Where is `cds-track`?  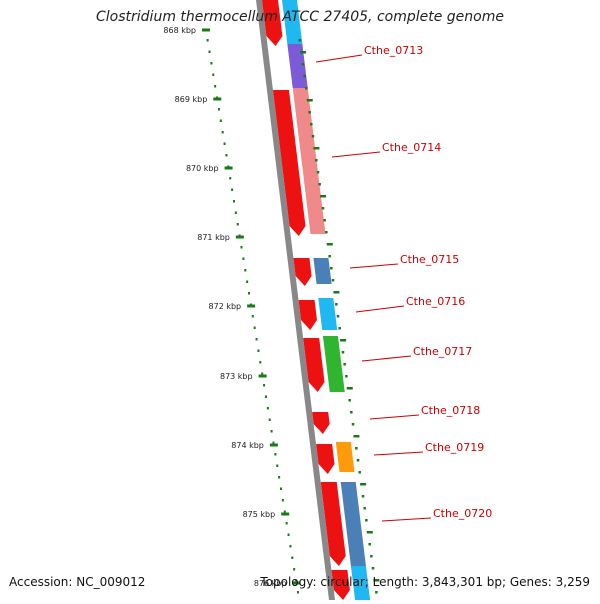 cds-track is located at coordinates (306, 300).